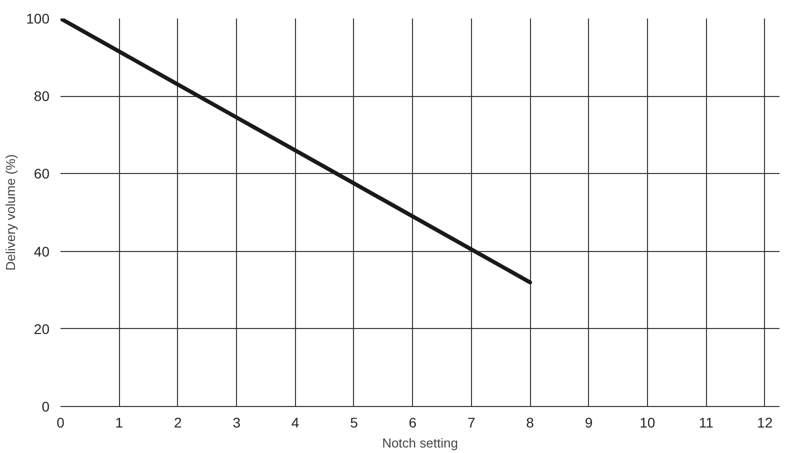 This screenshot has height=453, width=787. I want to click on x-tick-label: 6, so click(412, 422).